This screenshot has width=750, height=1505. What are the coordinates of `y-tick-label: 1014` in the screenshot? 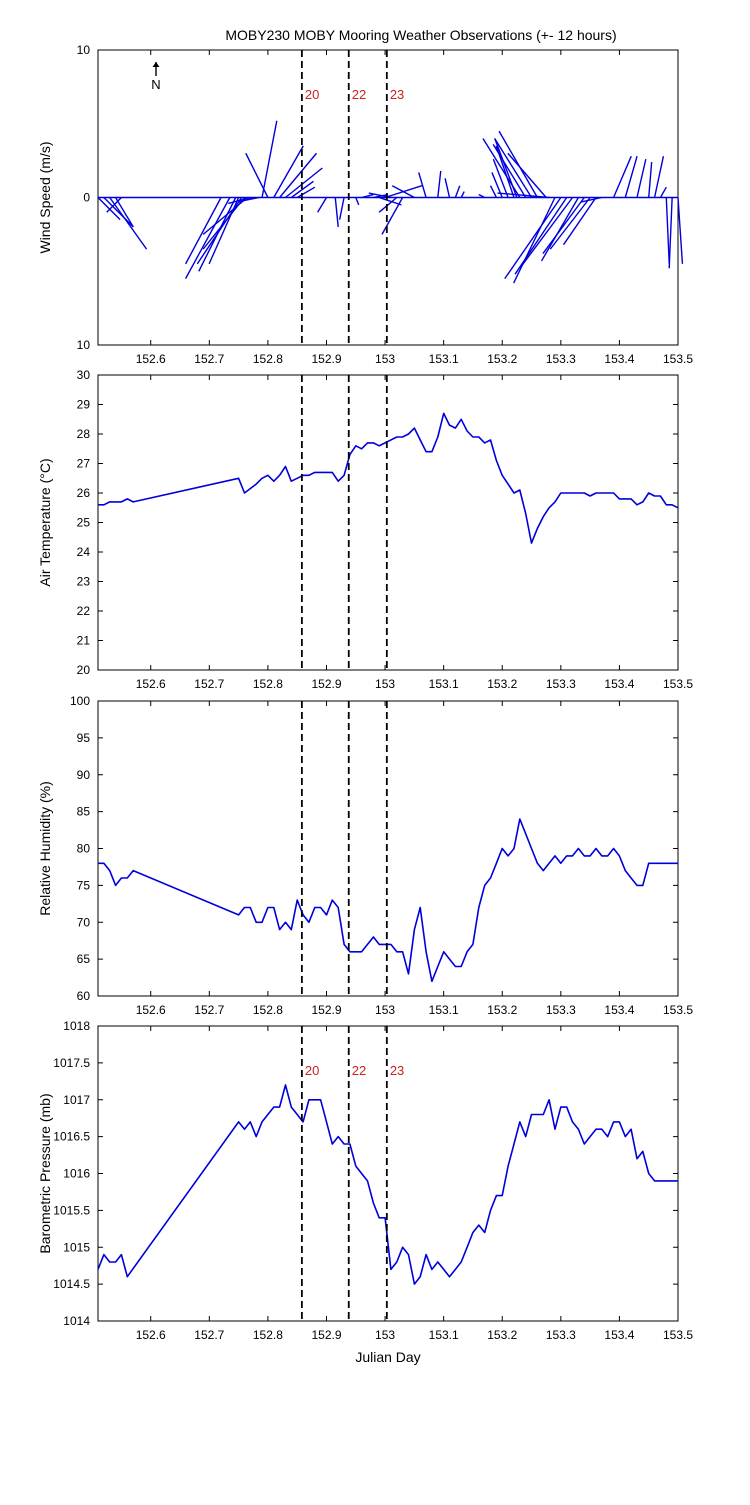 It's located at (76, 1321).